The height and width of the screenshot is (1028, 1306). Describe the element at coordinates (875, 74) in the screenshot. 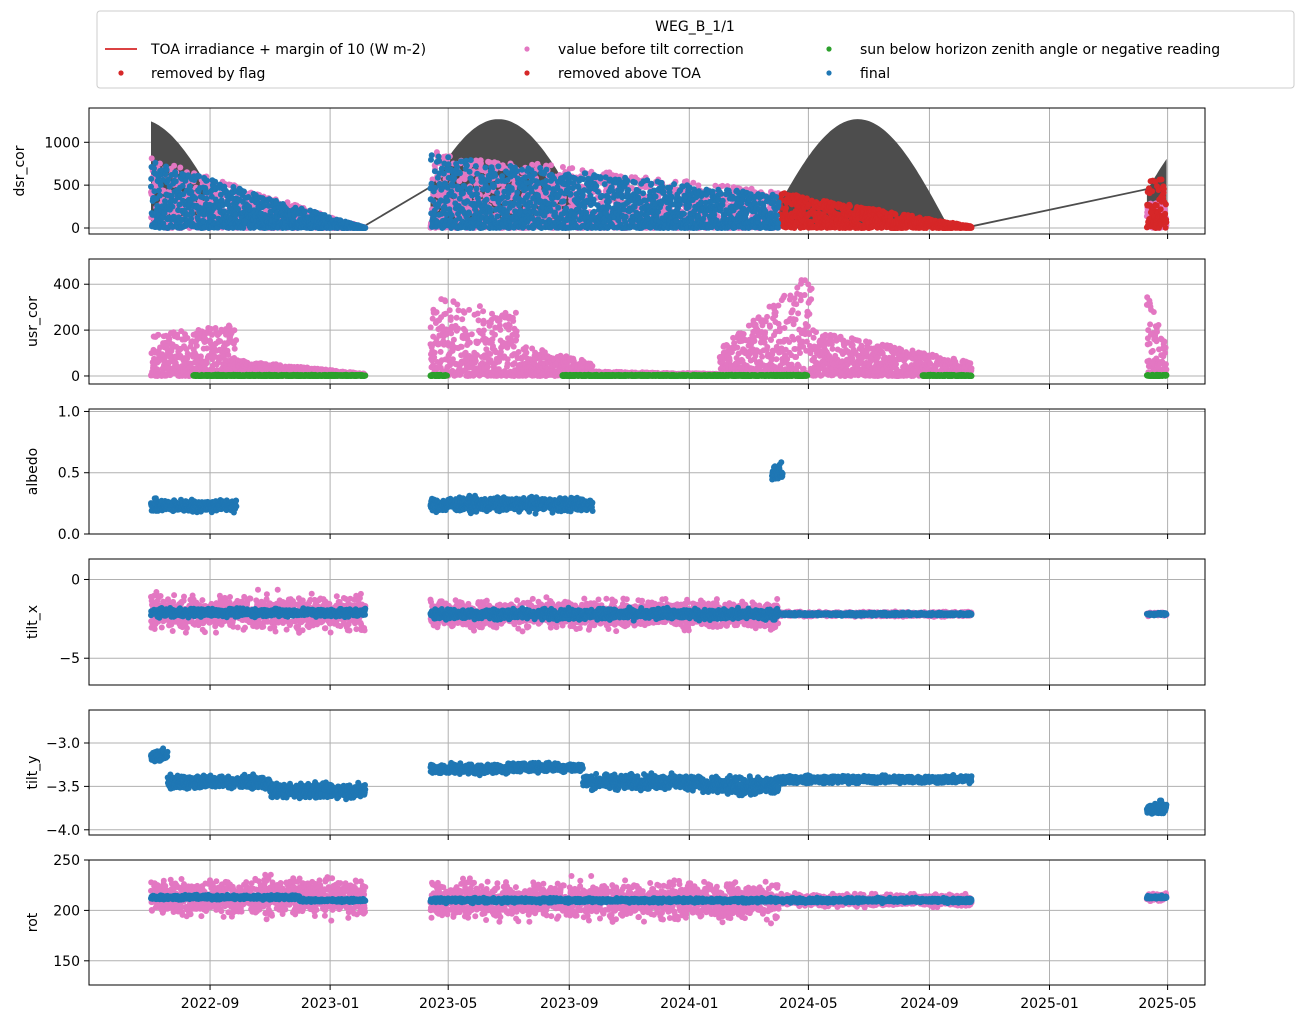

I see `legend-label-final: final` at that location.